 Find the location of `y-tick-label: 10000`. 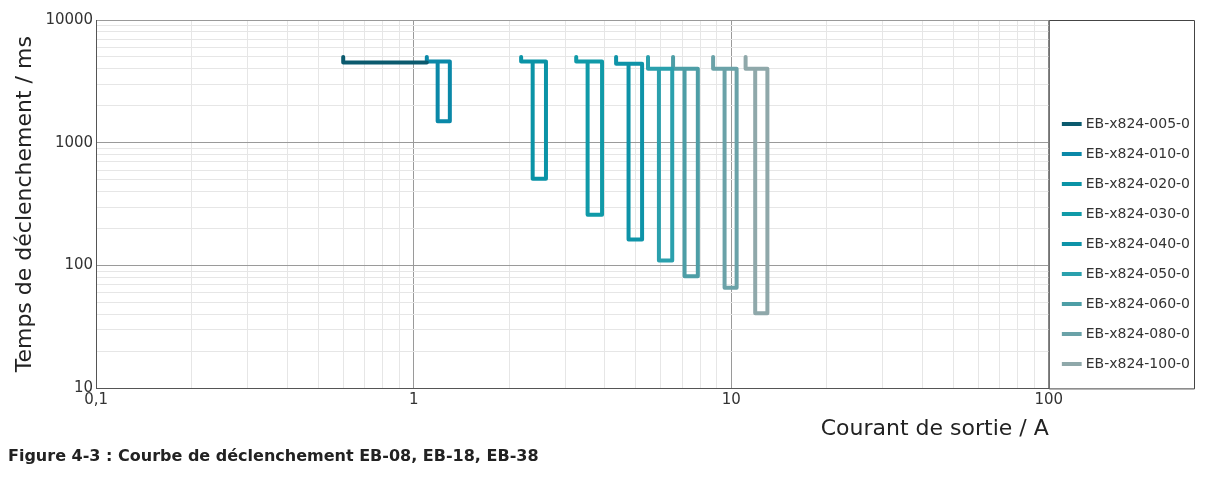

y-tick-label: 10000 is located at coordinates (69, 18).